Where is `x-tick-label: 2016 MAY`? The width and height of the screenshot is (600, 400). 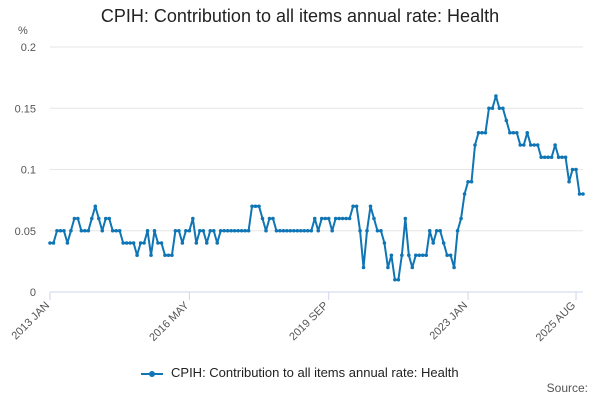 x-tick-label: 2016 MAY is located at coordinates (169, 321).